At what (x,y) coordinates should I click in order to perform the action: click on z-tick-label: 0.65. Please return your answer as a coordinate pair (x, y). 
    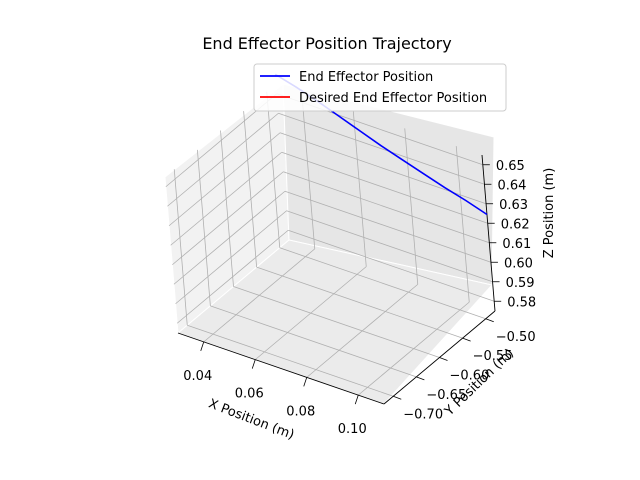
    Looking at the image, I should click on (510, 166).